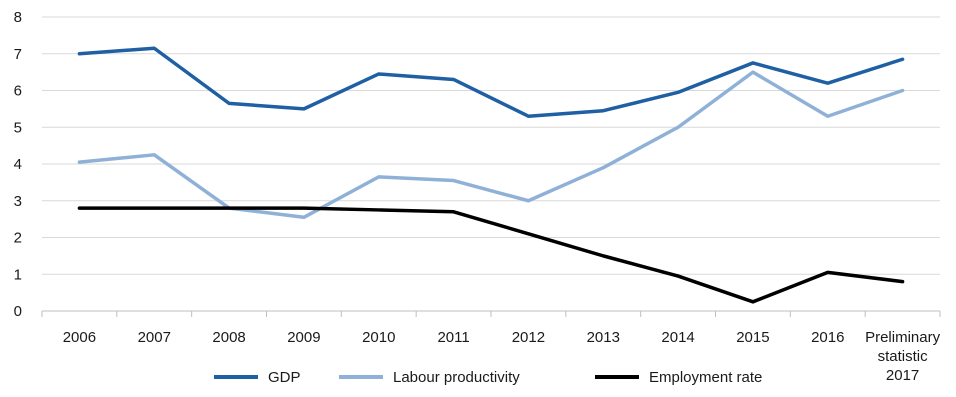  What do you see at coordinates (705, 377) in the screenshot?
I see `legend-label: Employment rate` at bounding box center [705, 377].